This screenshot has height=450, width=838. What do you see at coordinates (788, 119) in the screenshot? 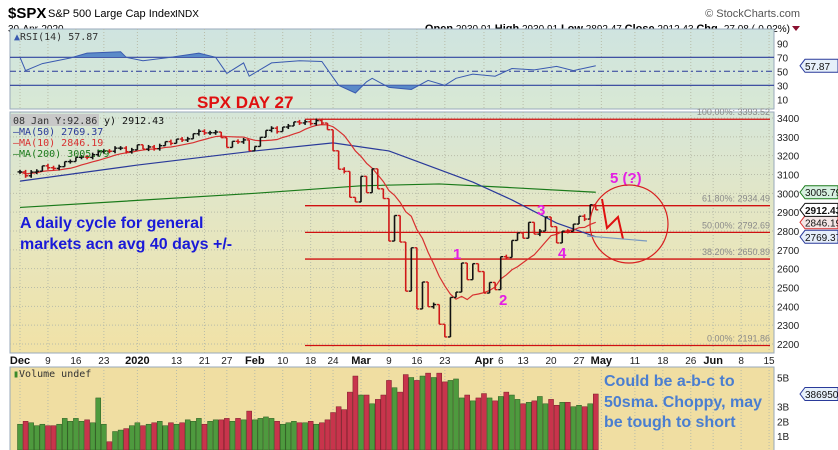
I see `price-tick-label: 3400` at bounding box center [788, 119].